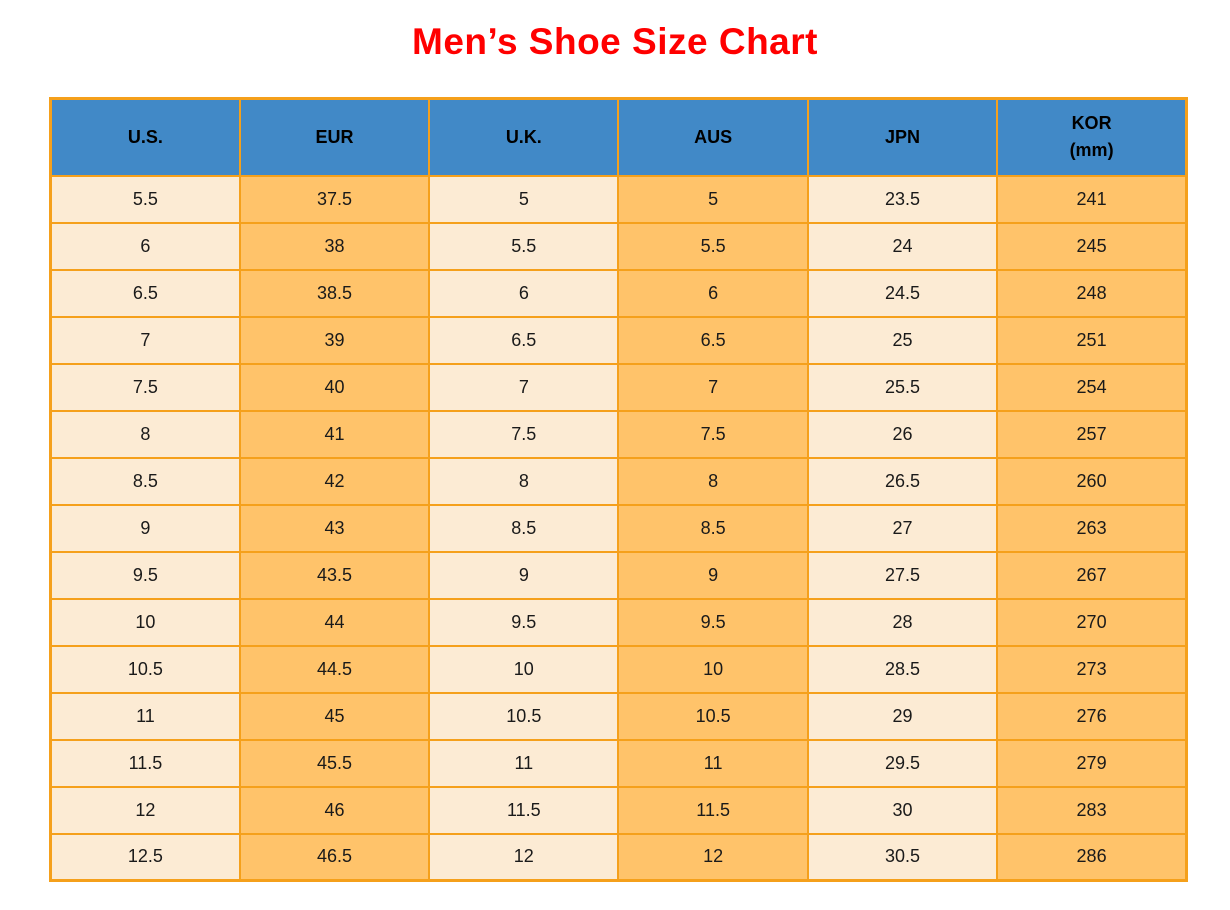  Describe the element at coordinates (334, 387) in the screenshot. I see `table-cell: 40` at that location.